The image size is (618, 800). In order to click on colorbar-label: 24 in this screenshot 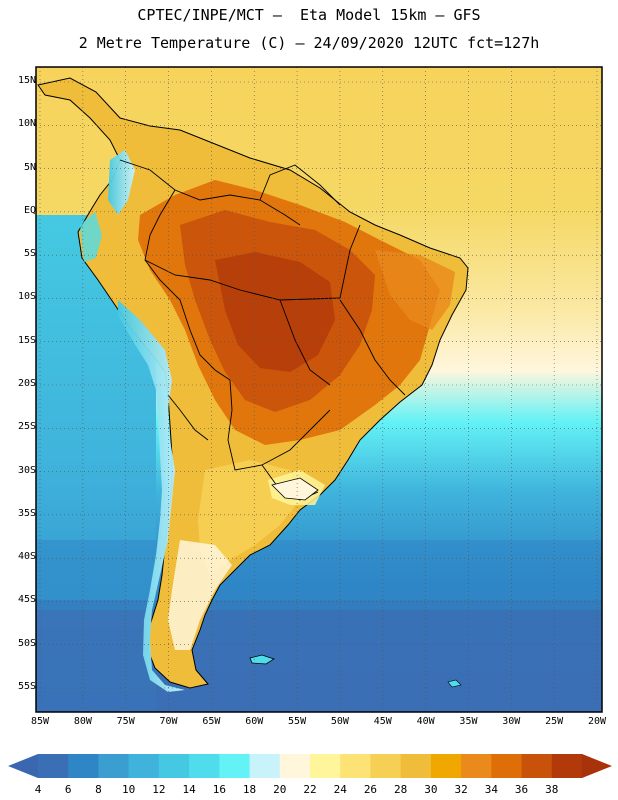, I will do `click(340, 789)`.